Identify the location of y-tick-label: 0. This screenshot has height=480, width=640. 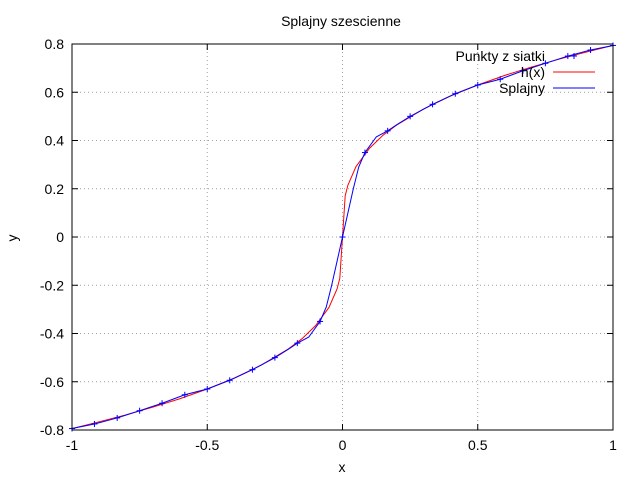
(60, 237).